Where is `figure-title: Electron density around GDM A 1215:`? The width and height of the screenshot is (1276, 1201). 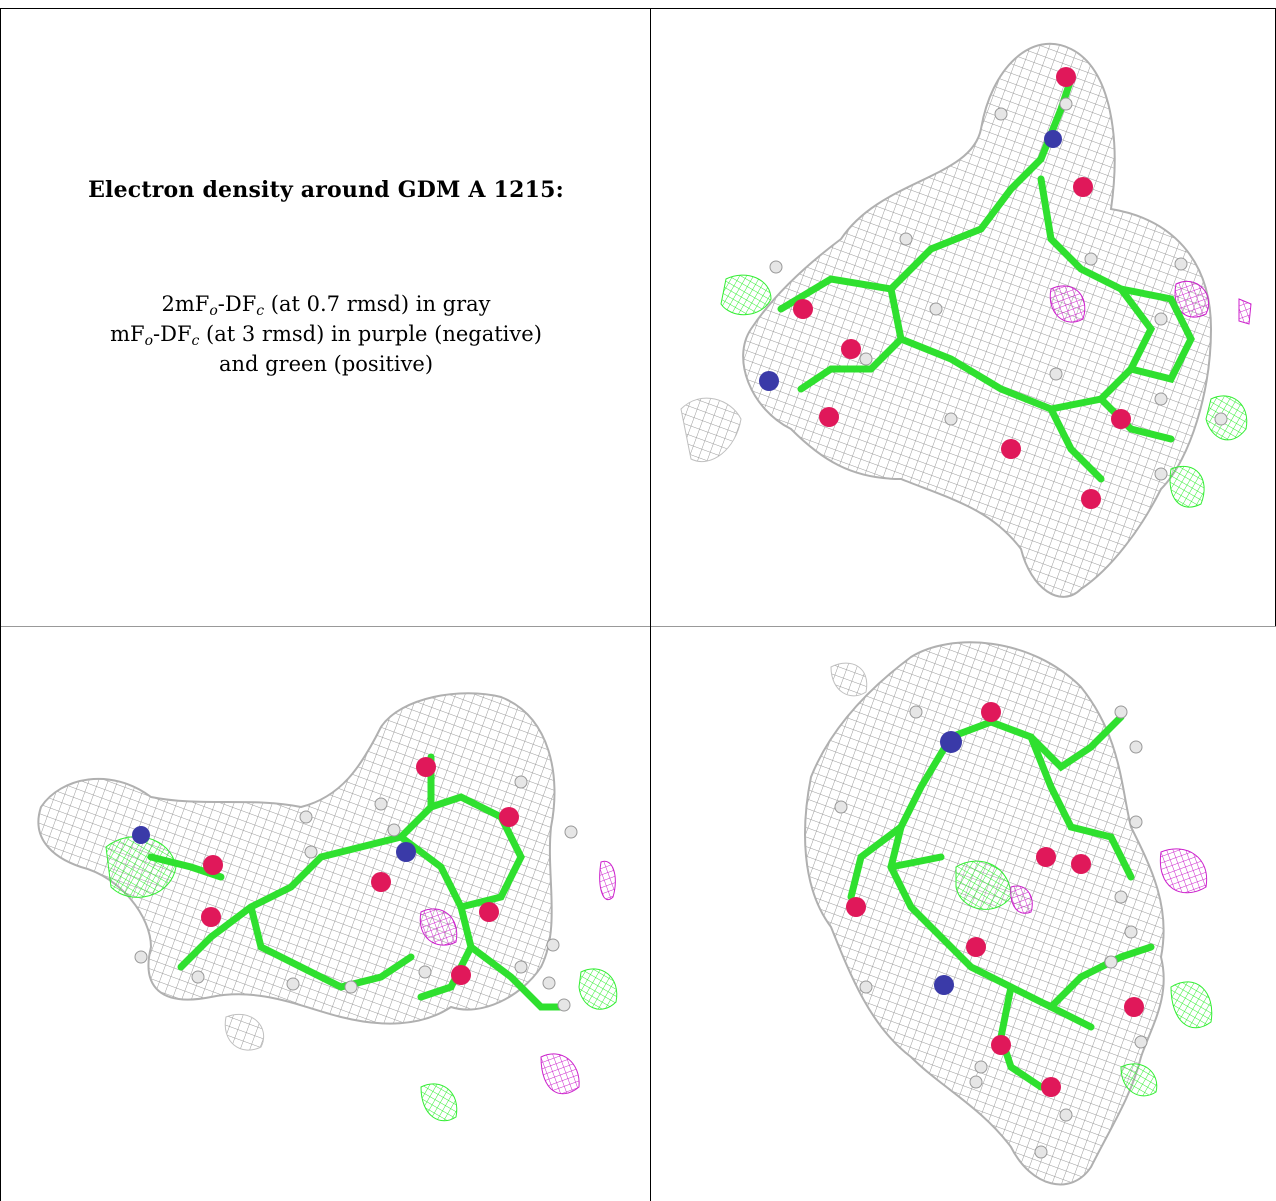 figure-title: Electron density around GDM A 1215: is located at coordinates (326, 190).